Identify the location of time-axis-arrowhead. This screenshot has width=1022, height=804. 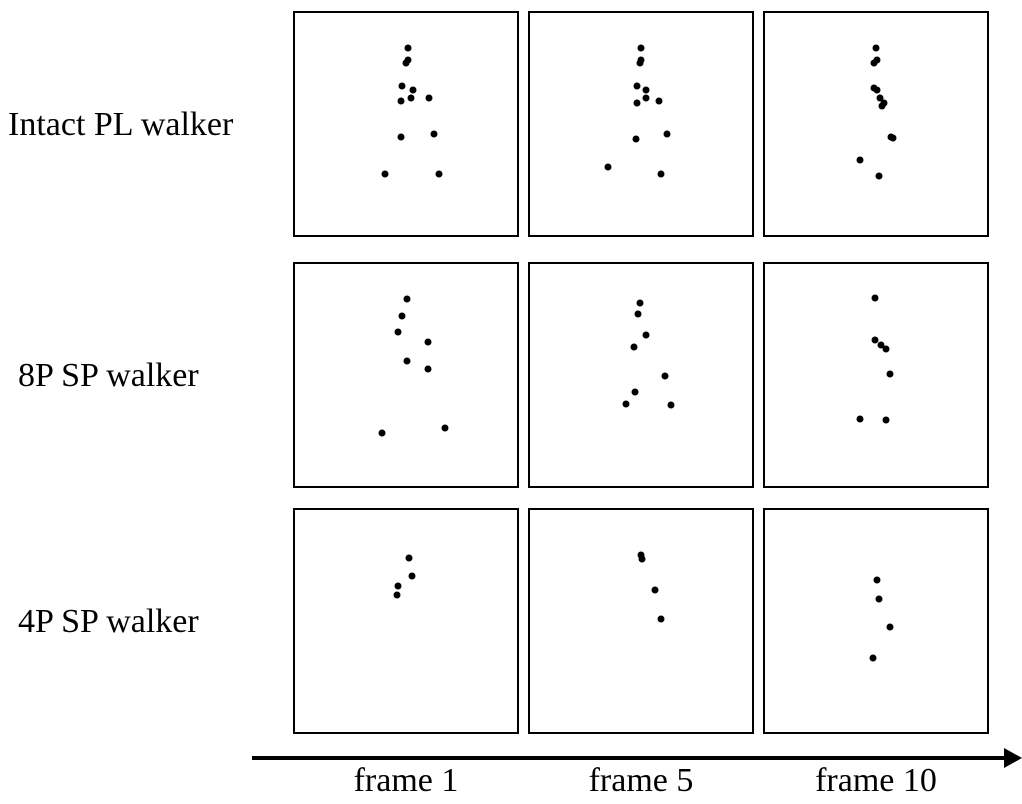
(1013, 758).